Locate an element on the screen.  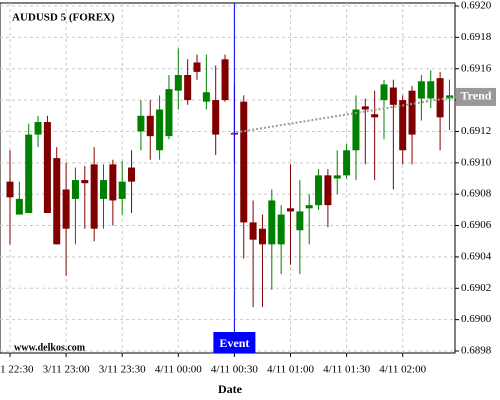
trend-box is located at coordinates (476, 96).